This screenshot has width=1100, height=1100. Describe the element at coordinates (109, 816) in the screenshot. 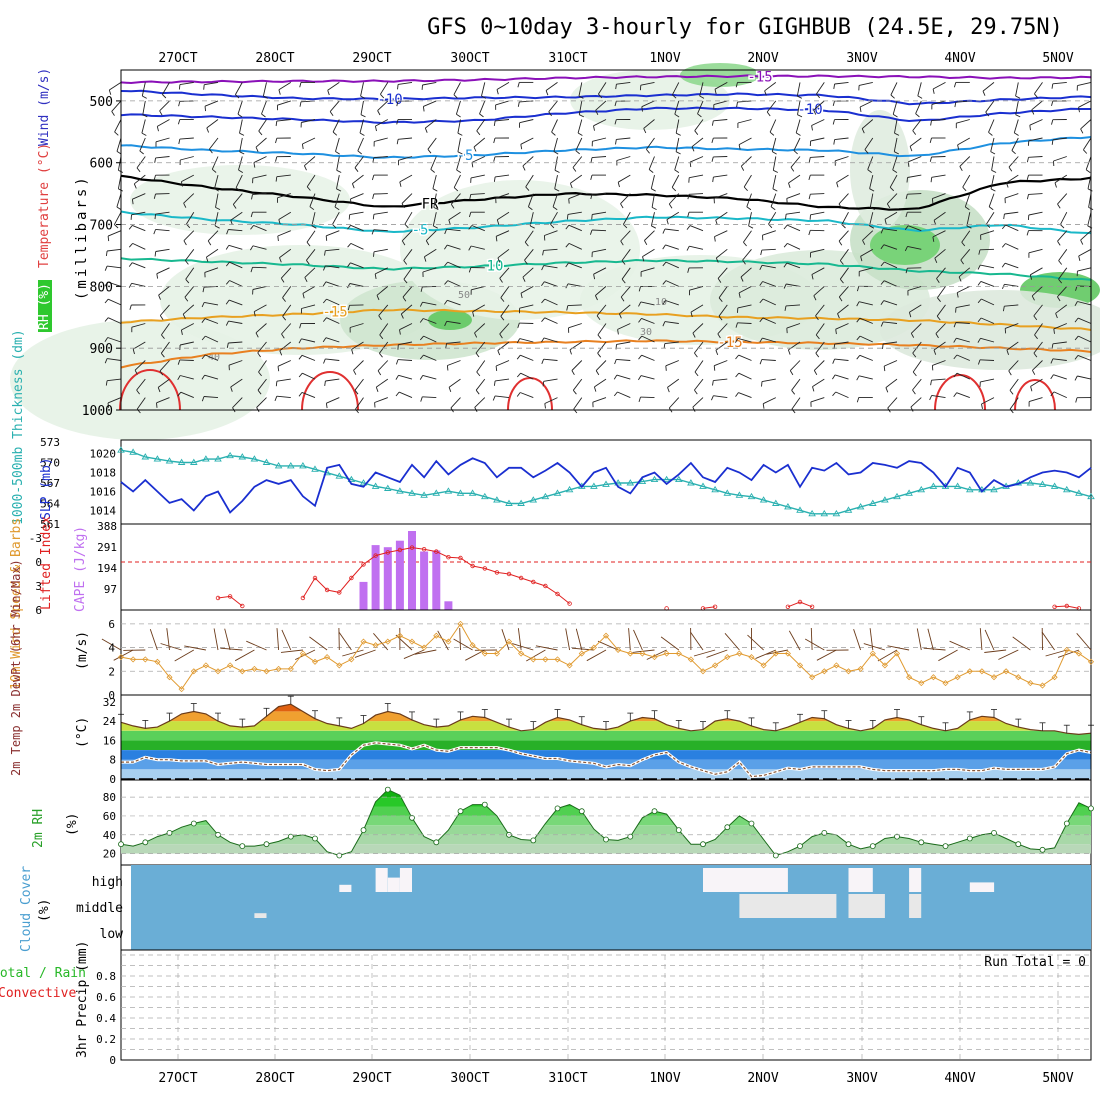

I see `rh-tick-60: 60` at that location.